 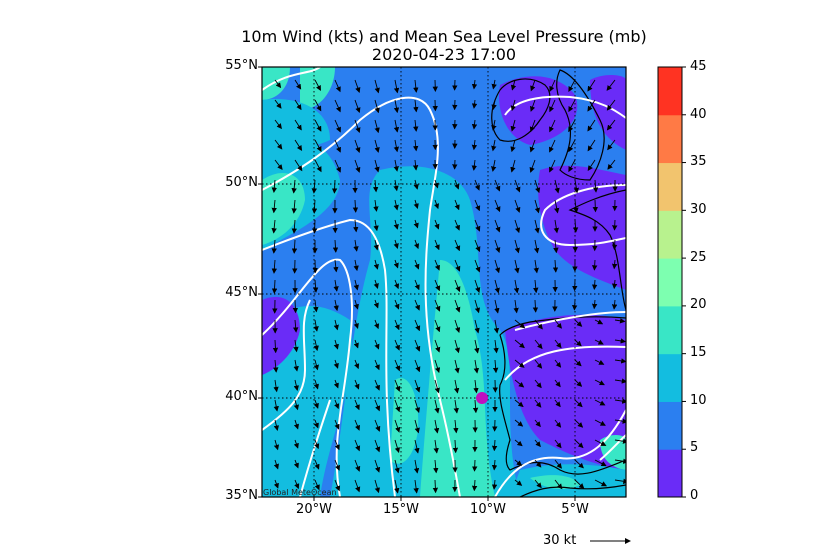 What do you see at coordinates (300, 492) in the screenshot?
I see `credit-text: Global MeteOcean` at bounding box center [300, 492].